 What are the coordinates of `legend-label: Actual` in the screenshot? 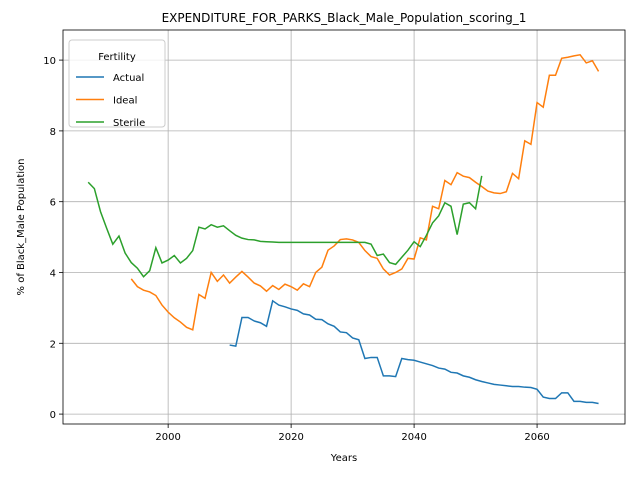 It's located at (128, 78).